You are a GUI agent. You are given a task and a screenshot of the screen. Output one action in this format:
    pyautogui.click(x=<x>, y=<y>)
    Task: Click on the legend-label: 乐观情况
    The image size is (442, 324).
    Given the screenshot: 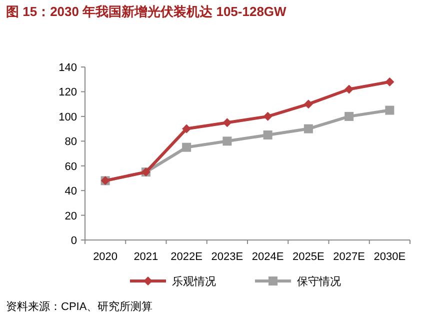 What is the action you would take?
    pyautogui.click(x=194, y=281)
    